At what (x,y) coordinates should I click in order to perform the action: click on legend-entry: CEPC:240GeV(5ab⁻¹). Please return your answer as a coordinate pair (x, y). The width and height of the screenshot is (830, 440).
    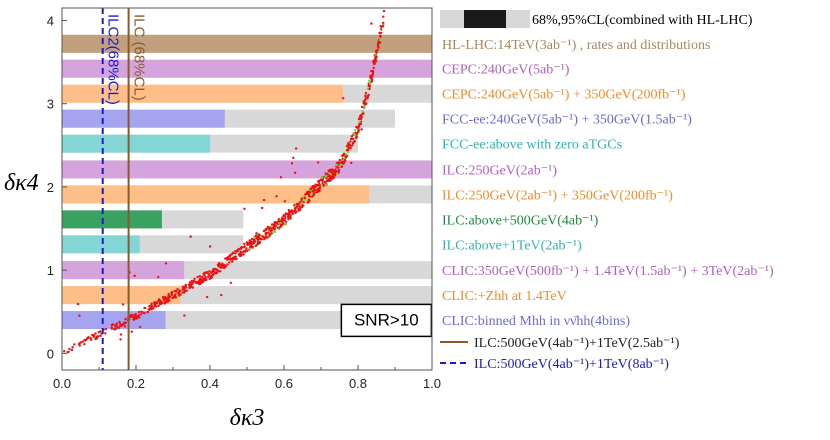
    Looking at the image, I should click on (506, 70).